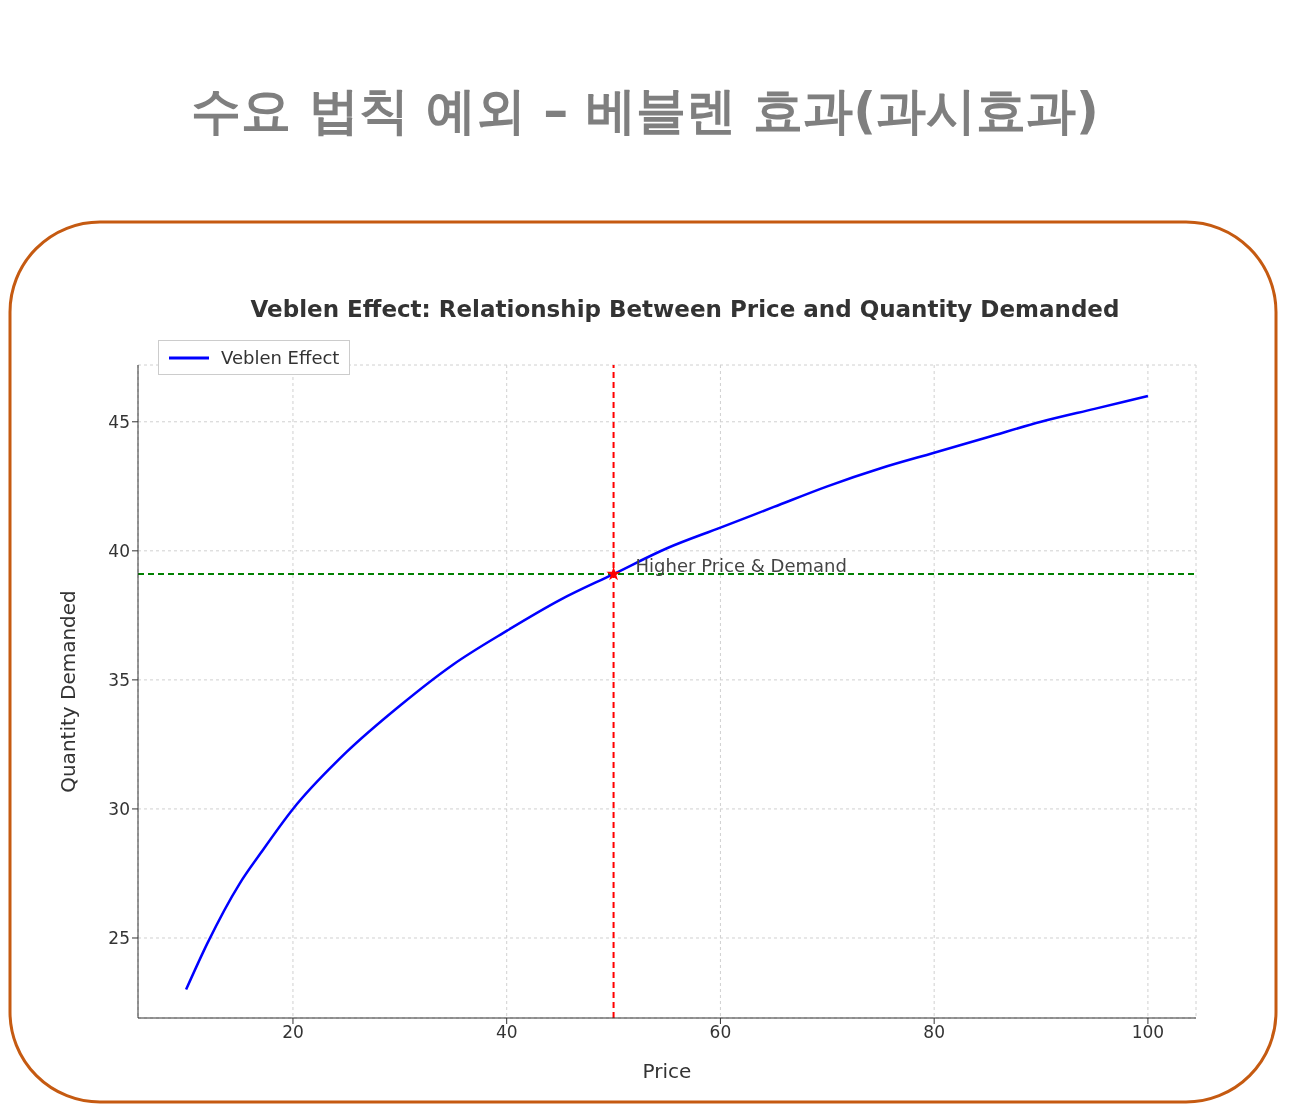  Describe the element at coordinates (119, 938) in the screenshot. I see `y-tick-label: 25` at that location.